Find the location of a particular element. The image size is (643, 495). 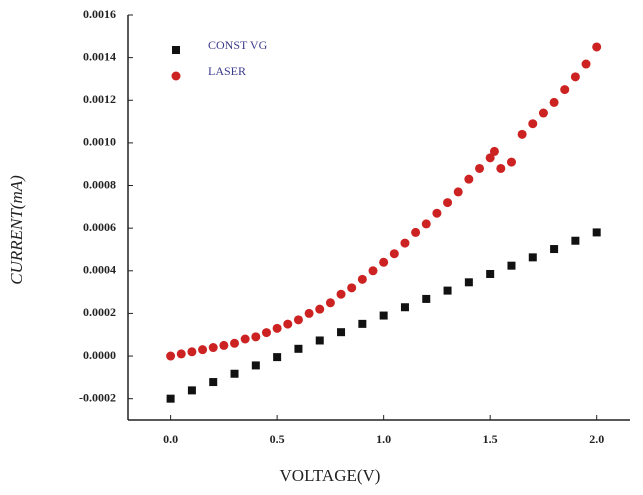

y-tick-label: 0.0012 is located at coordinates (99, 99).